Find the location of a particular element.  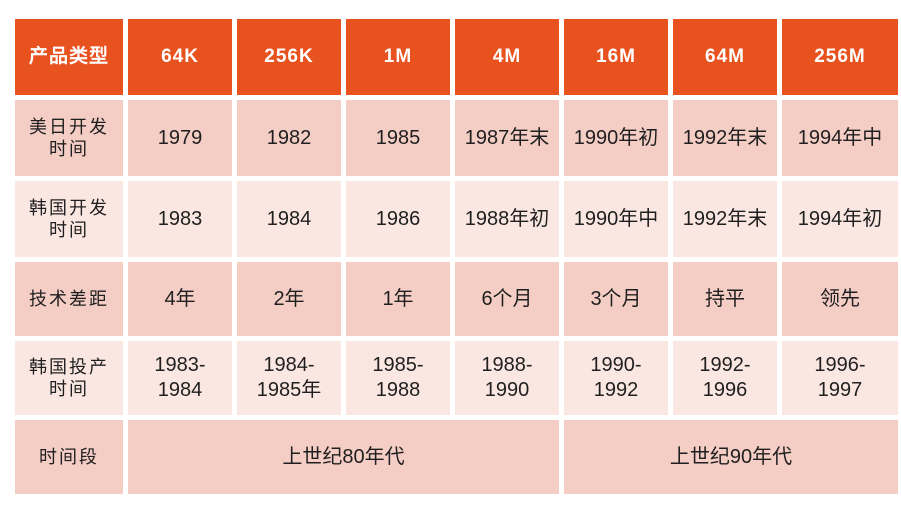

column-header-64k: 64K is located at coordinates (180, 57).